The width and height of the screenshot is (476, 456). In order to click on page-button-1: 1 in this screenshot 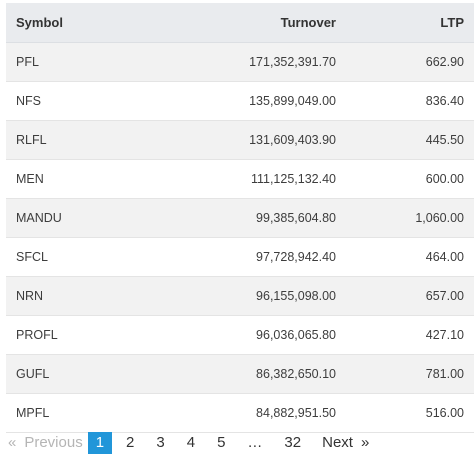, I will do `click(100, 443)`.